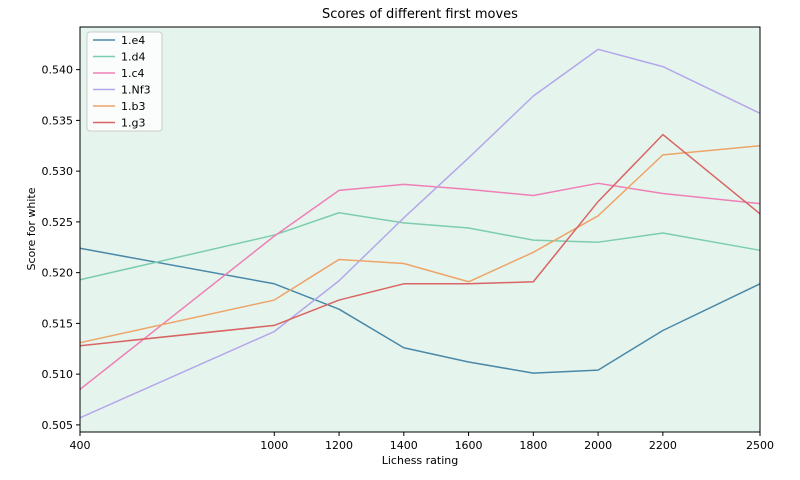 The height and width of the screenshot is (480, 800). Describe the element at coordinates (469, 445) in the screenshot. I see `x-tick-label: 1600` at that location.